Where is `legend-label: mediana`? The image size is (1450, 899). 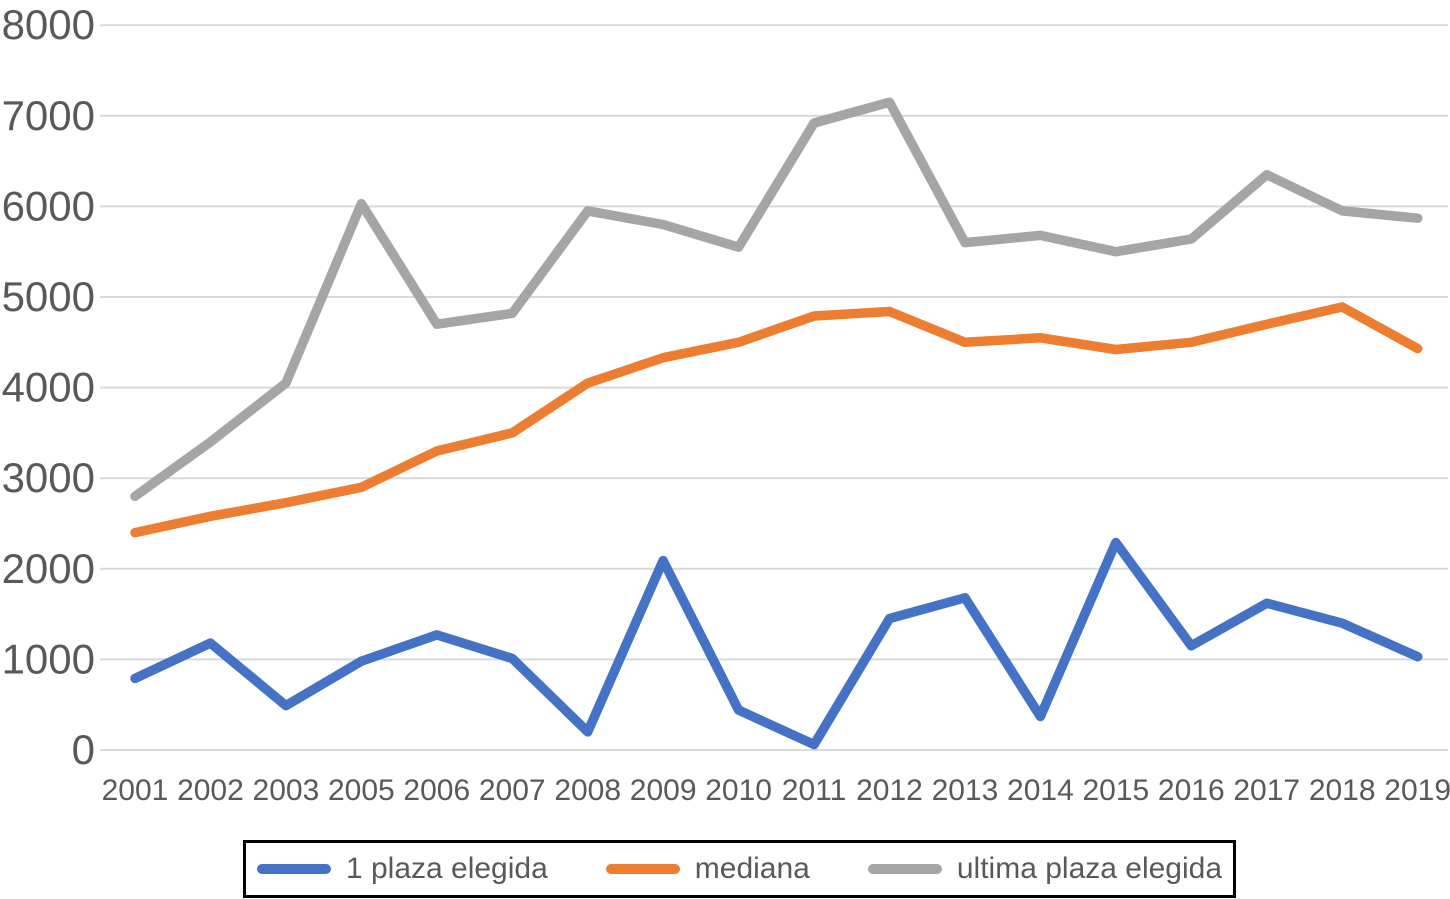 legend-label: mediana is located at coordinates (752, 868).